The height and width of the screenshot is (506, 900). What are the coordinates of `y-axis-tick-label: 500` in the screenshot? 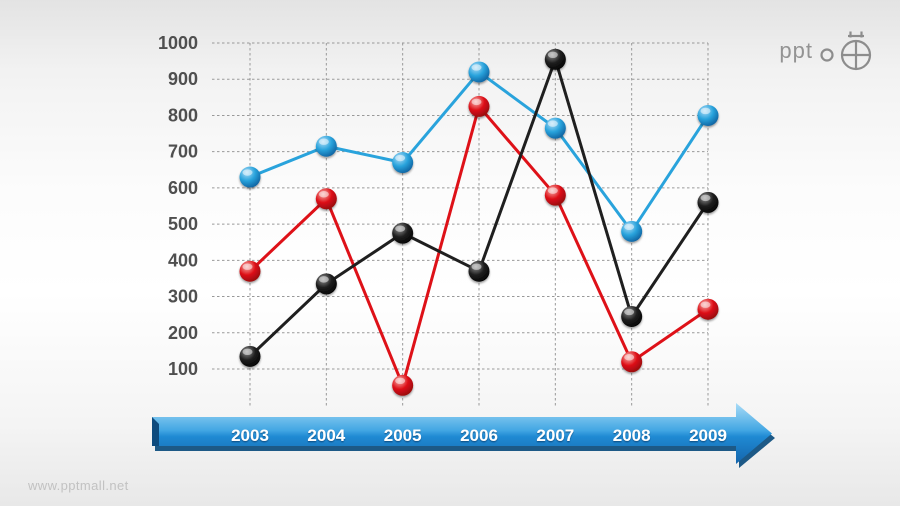 It's located at (183, 224).